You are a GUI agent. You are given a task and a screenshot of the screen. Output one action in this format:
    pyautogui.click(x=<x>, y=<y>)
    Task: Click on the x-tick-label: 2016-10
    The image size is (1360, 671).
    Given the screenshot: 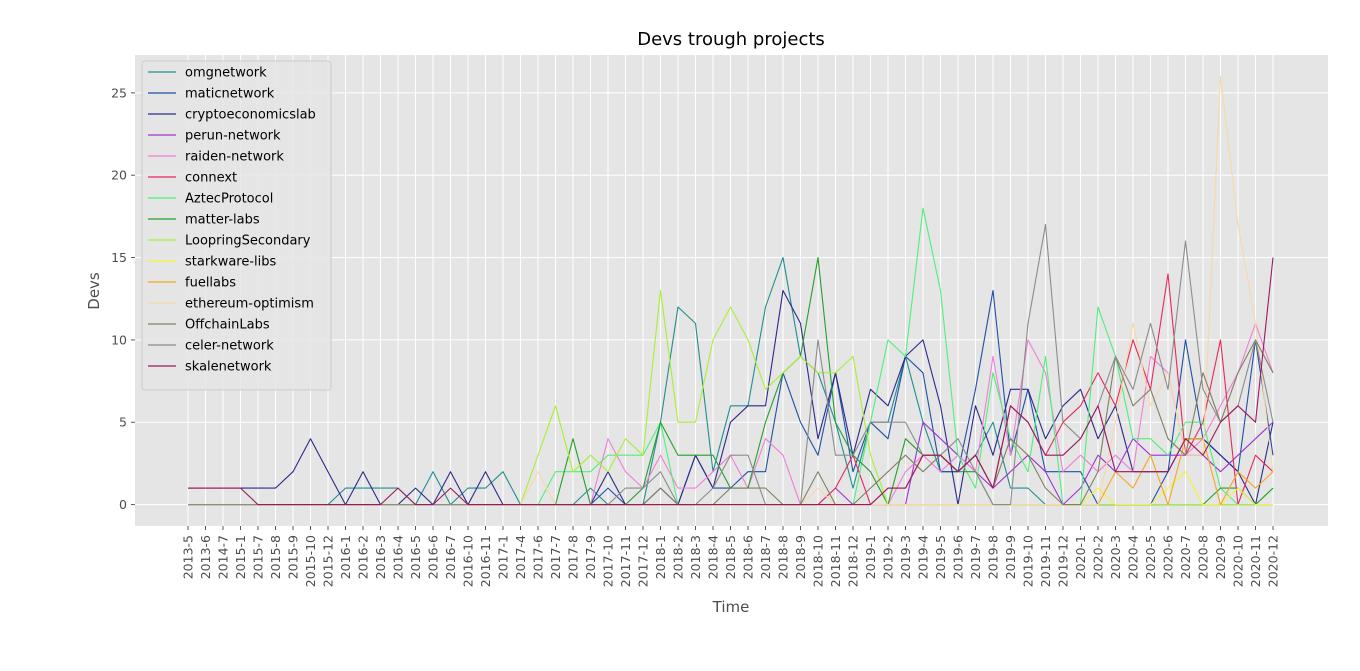 What is the action you would take?
    pyautogui.click(x=468, y=561)
    